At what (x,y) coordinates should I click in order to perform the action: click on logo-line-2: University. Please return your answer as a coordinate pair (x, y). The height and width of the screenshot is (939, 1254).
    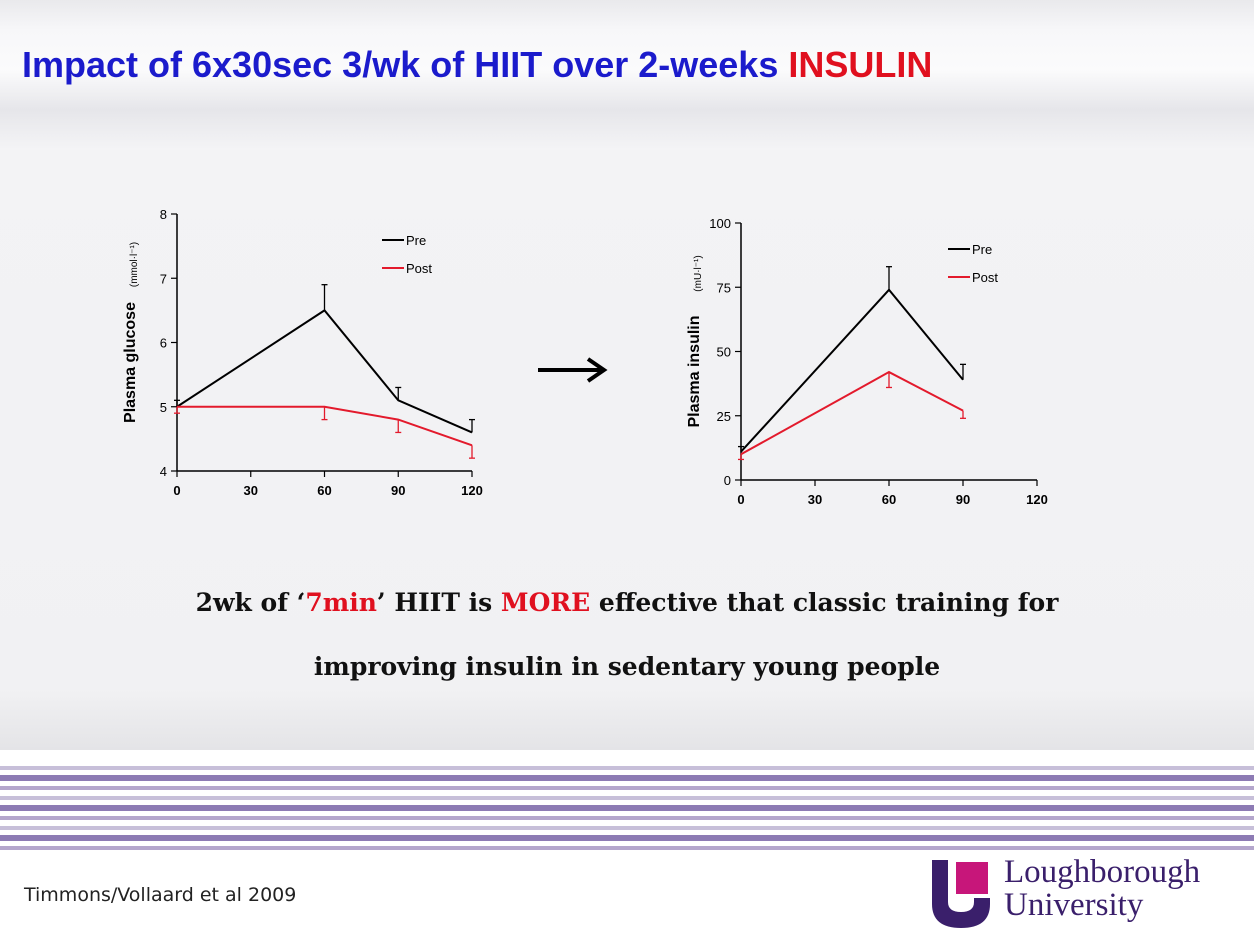
    Looking at the image, I should click on (1074, 905).